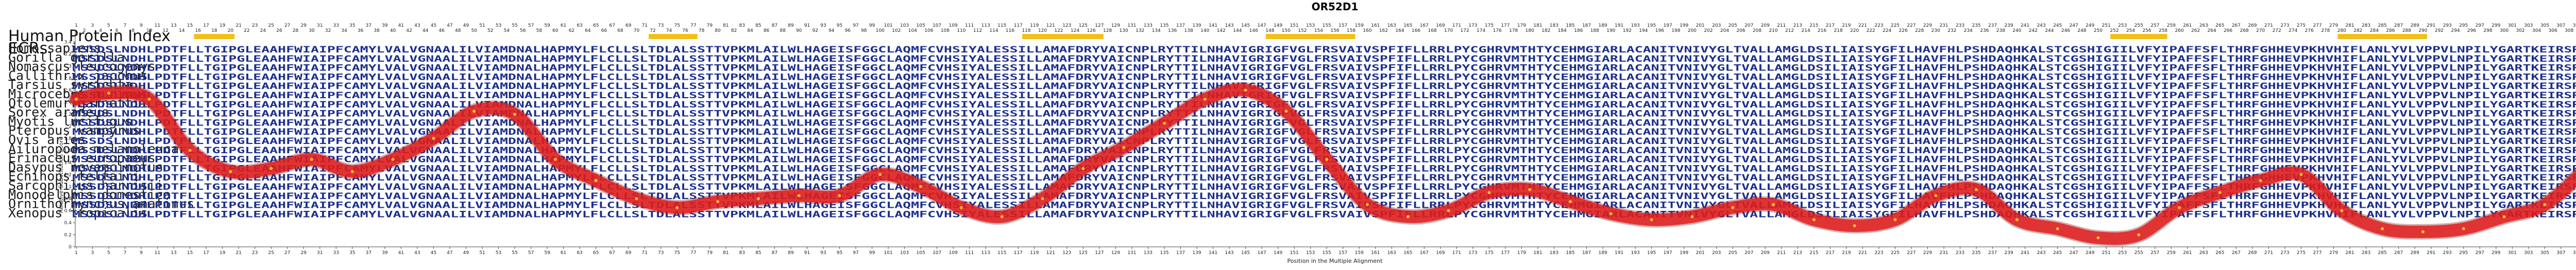 This screenshot has width=2576, height=270. What do you see at coordinates (998, 68) in the screenshot?
I see `residue: E` at bounding box center [998, 68].